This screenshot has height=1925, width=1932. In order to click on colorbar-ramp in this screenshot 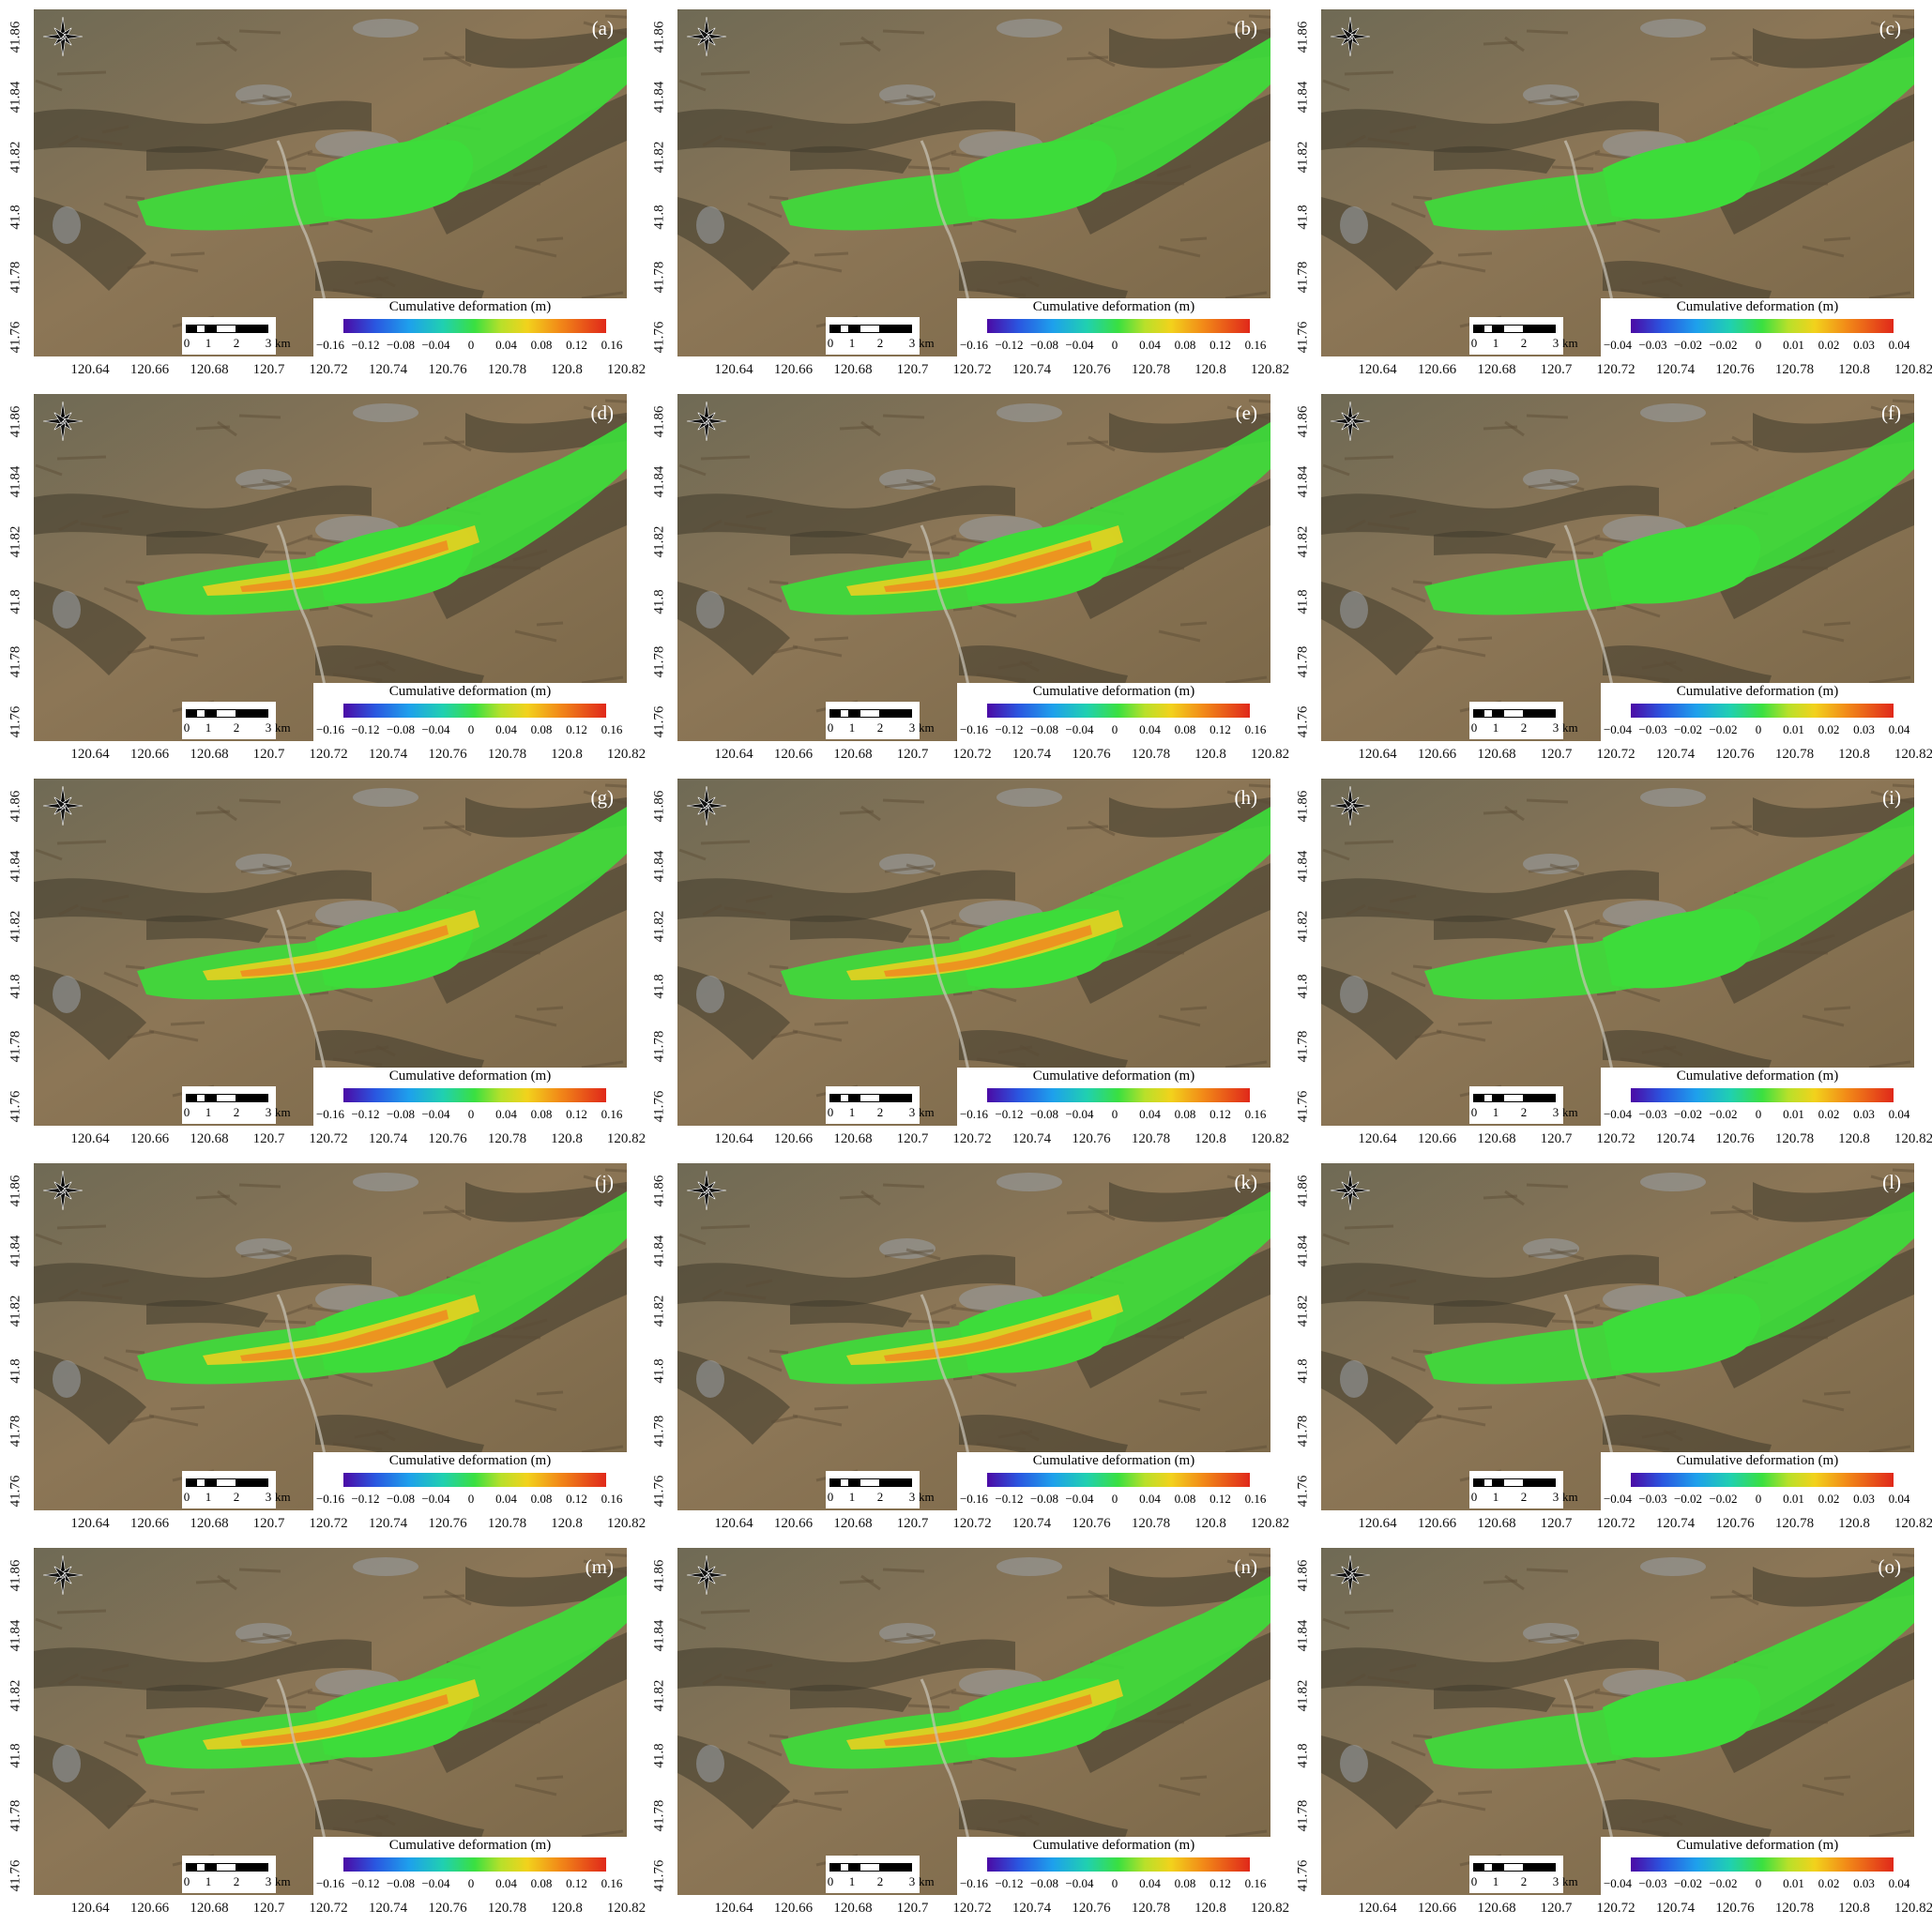, I will do `click(1762, 1480)`.